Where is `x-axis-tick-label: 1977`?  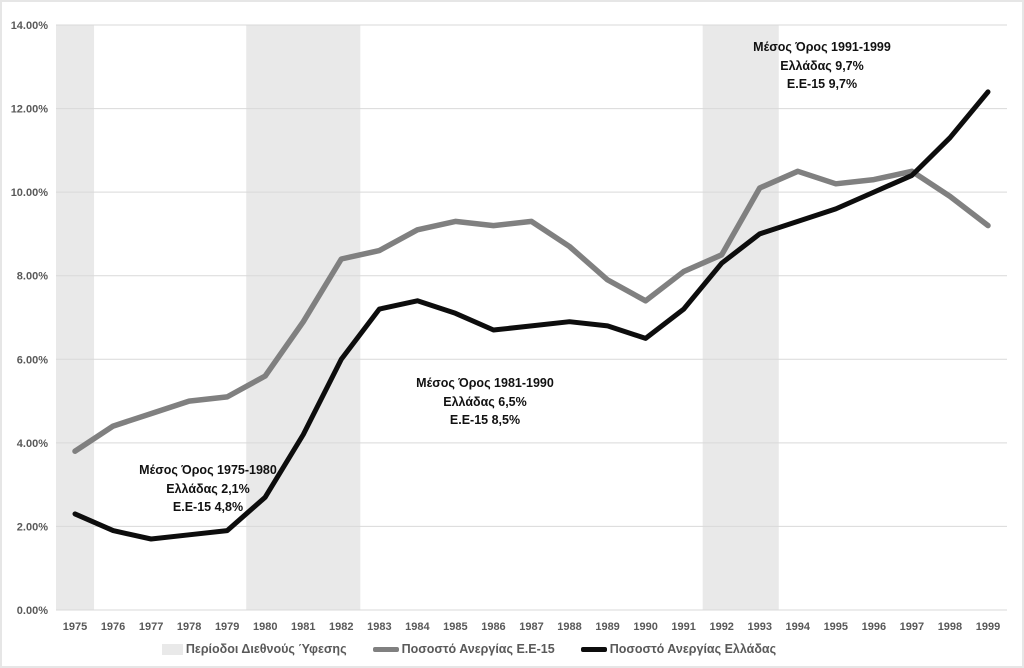 x-axis-tick-label: 1977 is located at coordinates (151, 627).